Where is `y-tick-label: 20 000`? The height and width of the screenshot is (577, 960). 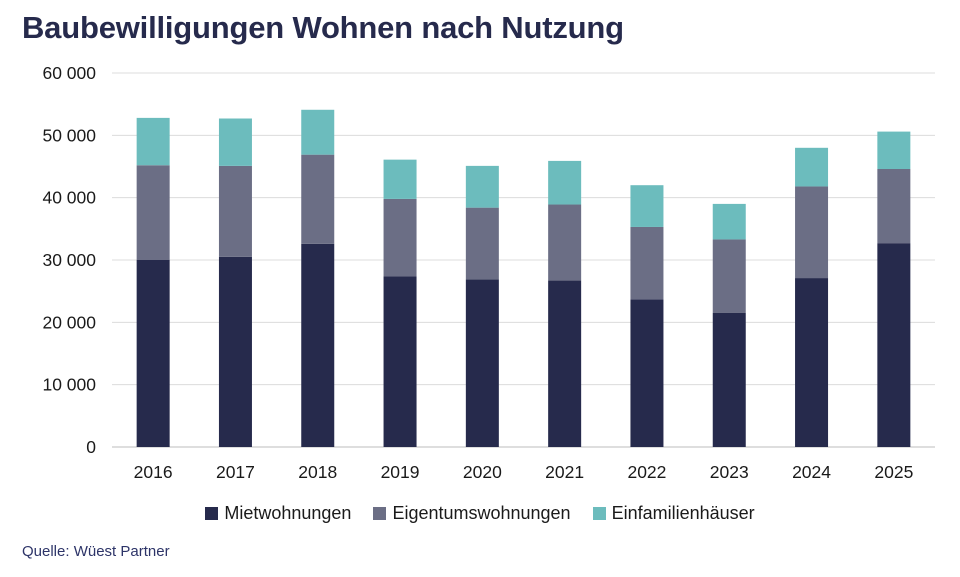 y-tick-label: 20 000 is located at coordinates (69, 322).